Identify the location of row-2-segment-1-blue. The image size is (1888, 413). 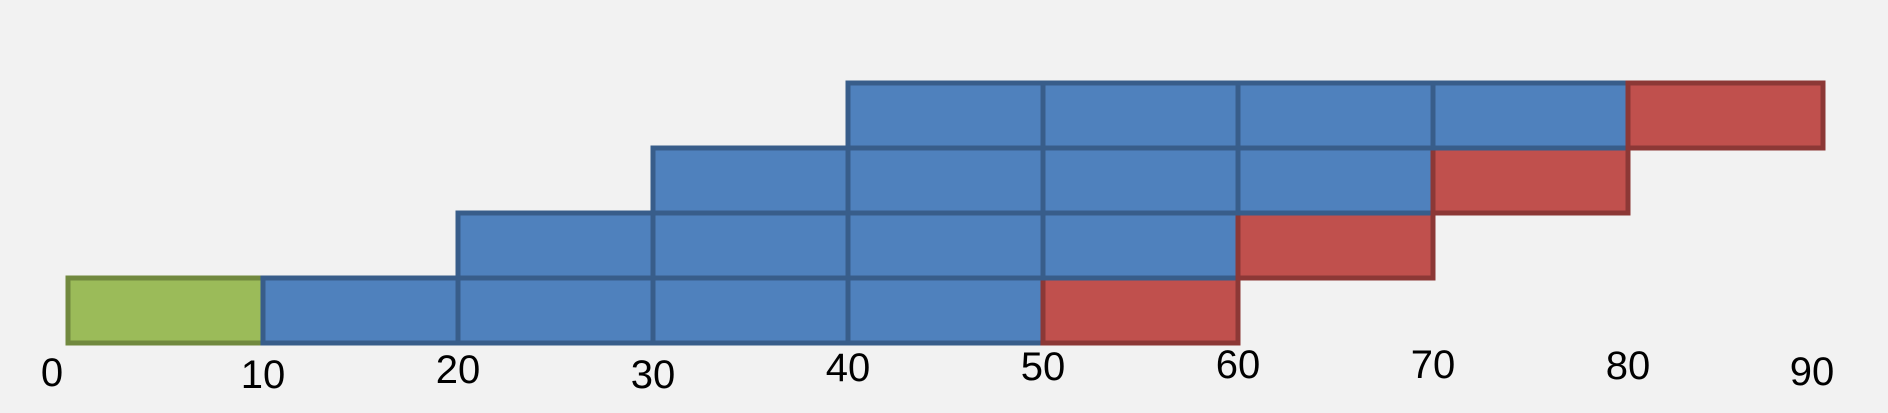
(555, 245).